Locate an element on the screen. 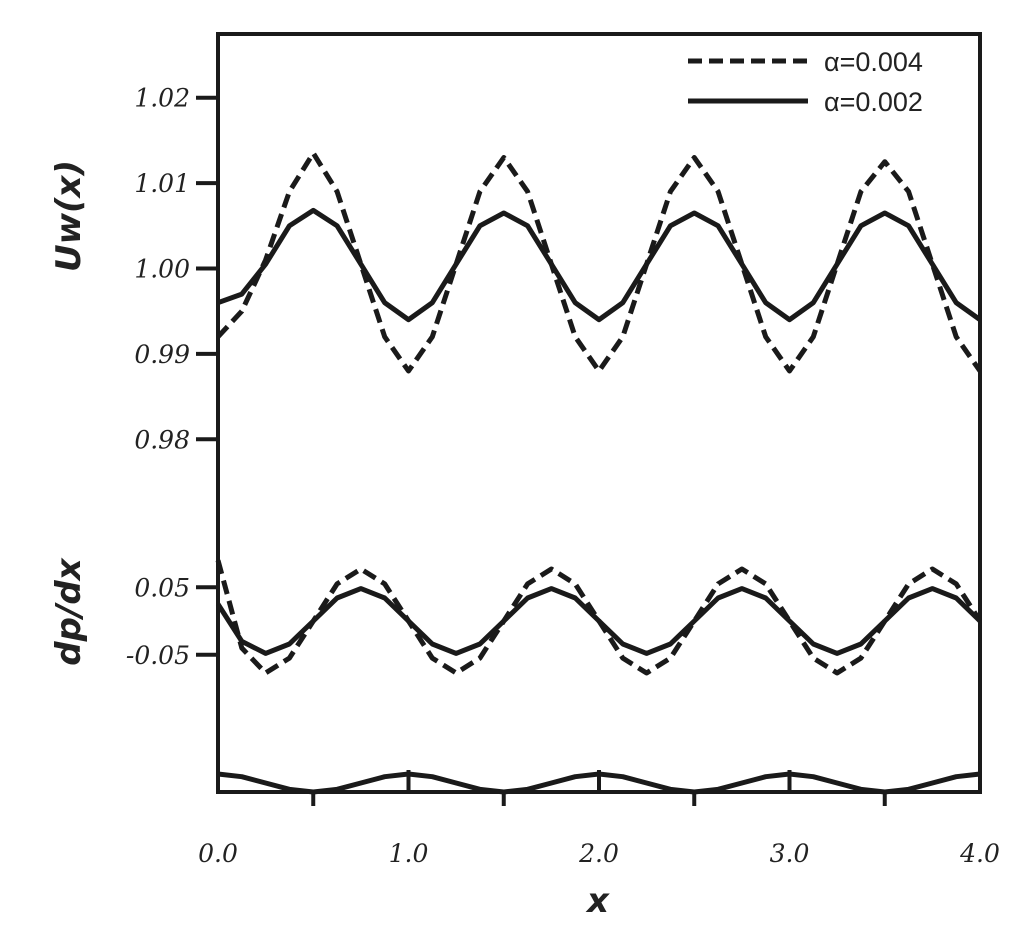 Image resolution: width=1024 pixels, height=936 pixels. uw-y-tick-label: 0.98 is located at coordinates (162, 439).